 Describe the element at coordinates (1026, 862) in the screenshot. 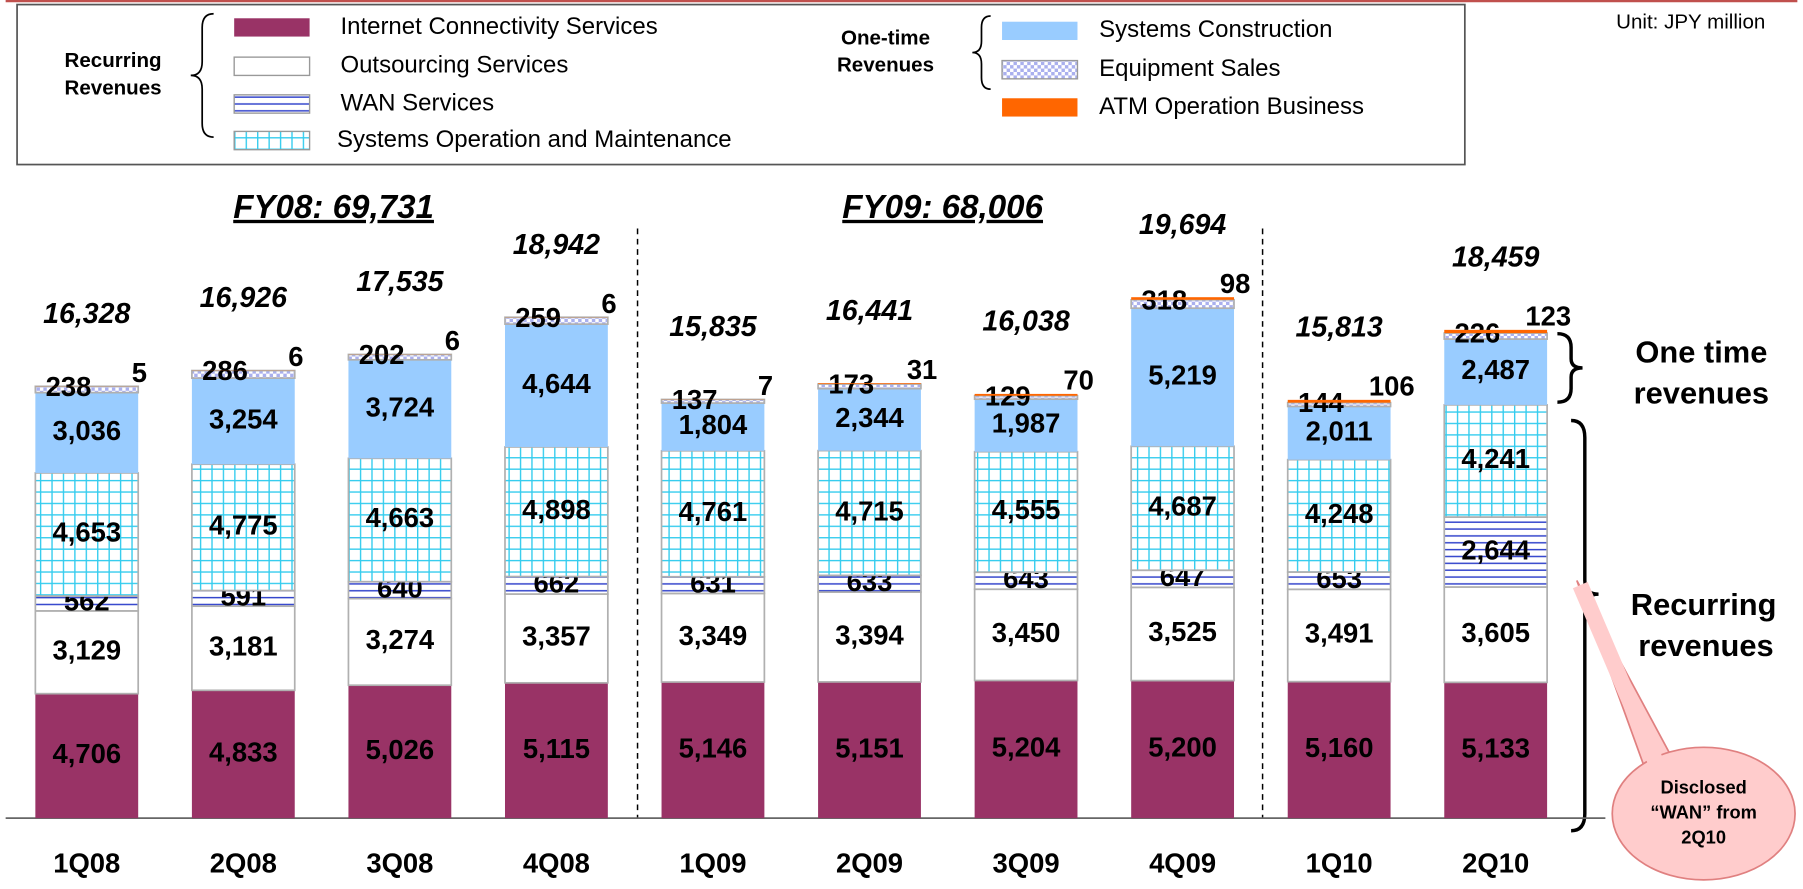

I see `x-tick-label: 3Q09` at that location.